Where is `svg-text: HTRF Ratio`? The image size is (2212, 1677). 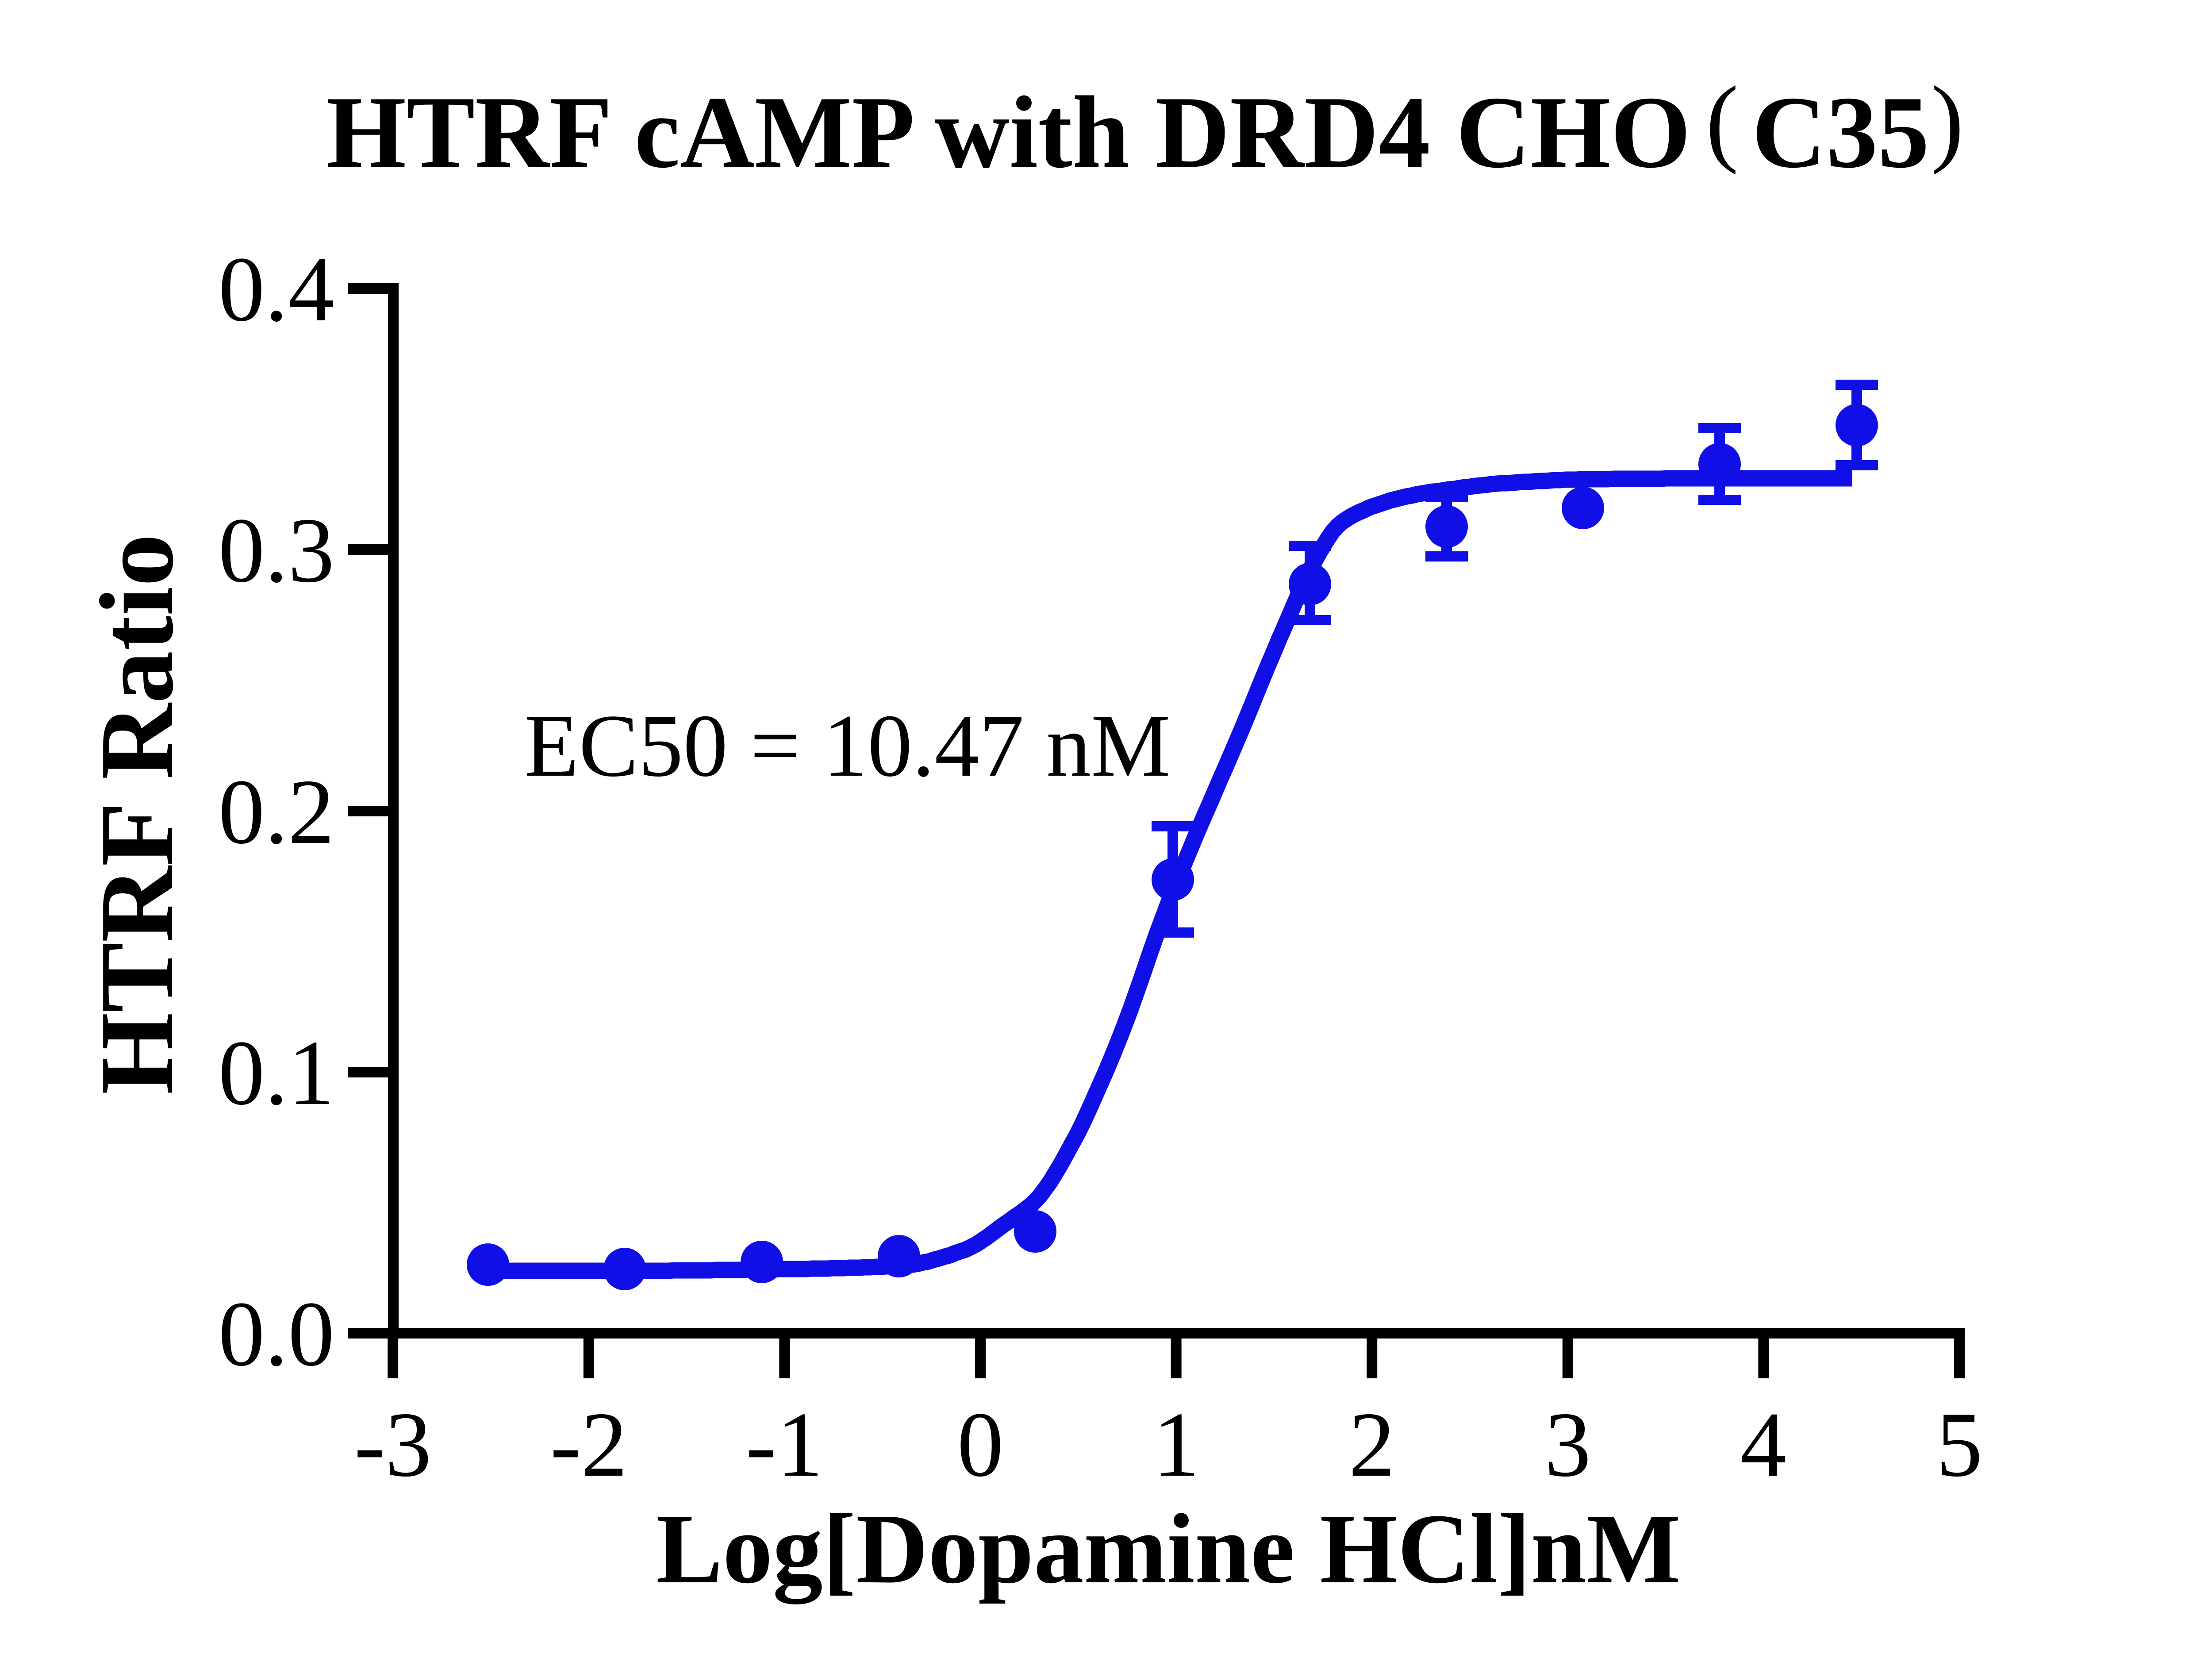 svg-text: HTRF Ratio is located at coordinates (137, 814).